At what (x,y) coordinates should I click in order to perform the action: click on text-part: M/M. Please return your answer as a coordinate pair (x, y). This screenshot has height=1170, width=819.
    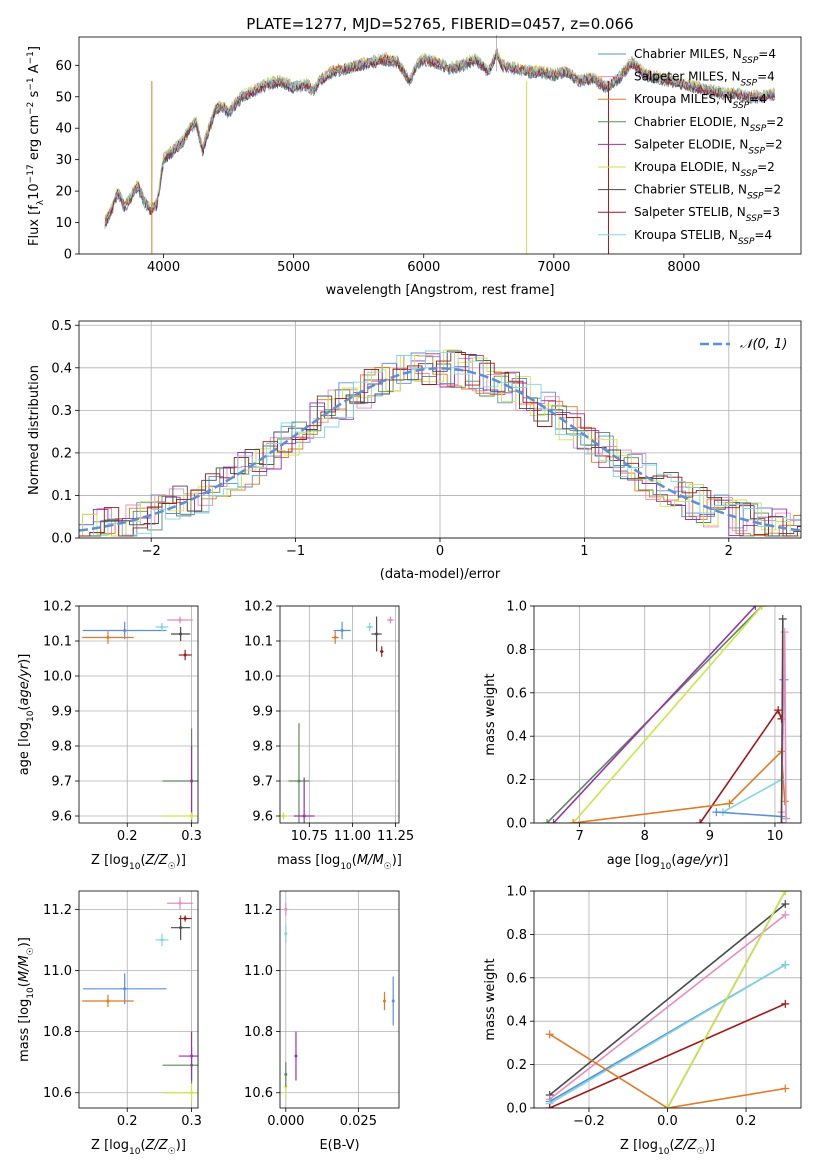
    Looking at the image, I should click on (24, 968).